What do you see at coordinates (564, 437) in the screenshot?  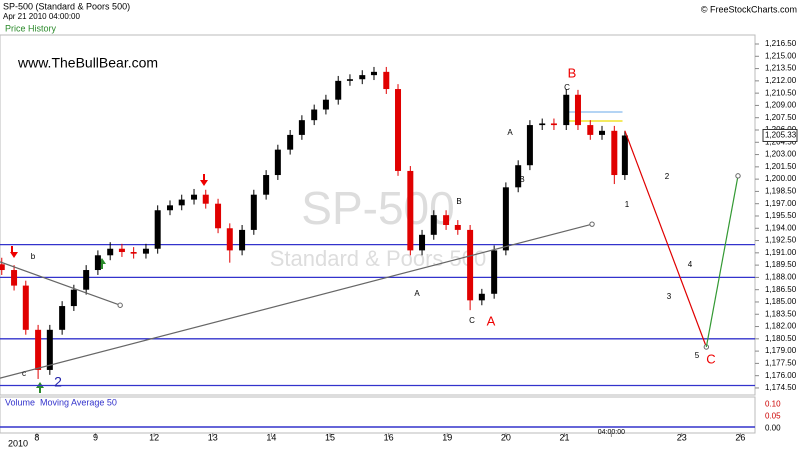 I see `x-tick-label: 21` at bounding box center [564, 437].